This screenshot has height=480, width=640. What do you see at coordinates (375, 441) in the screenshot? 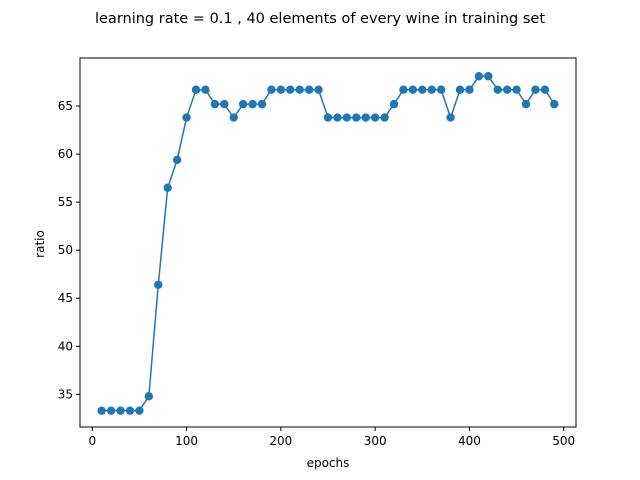
I see `x-tick-label: 300` at bounding box center [375, 441].